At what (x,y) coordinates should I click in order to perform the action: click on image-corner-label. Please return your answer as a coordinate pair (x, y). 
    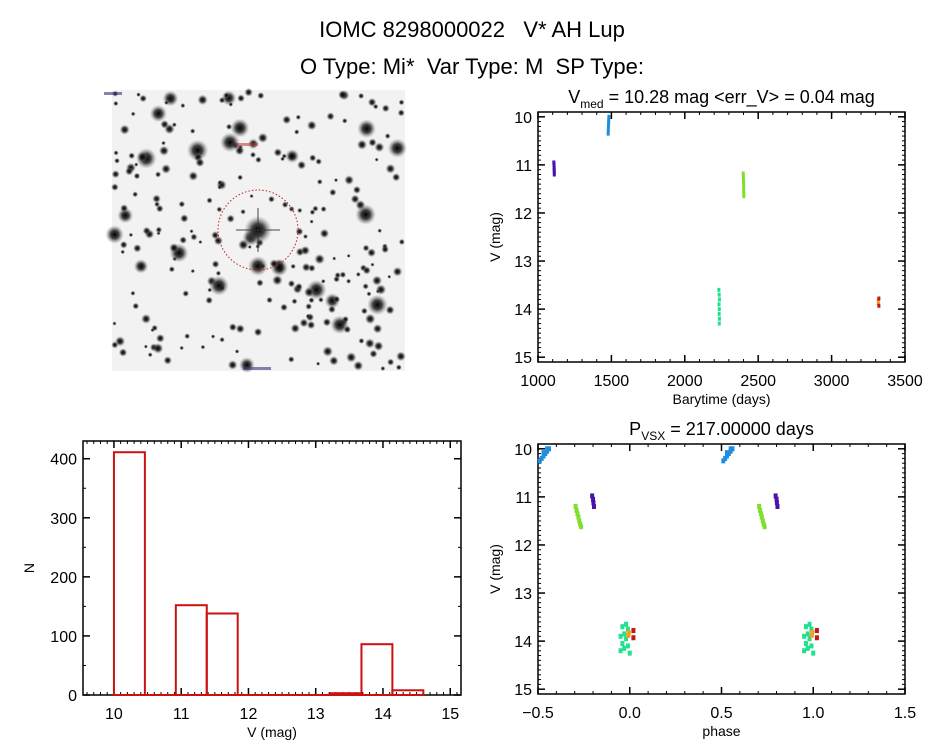
    Looking at the image, I should click on (113, 93).